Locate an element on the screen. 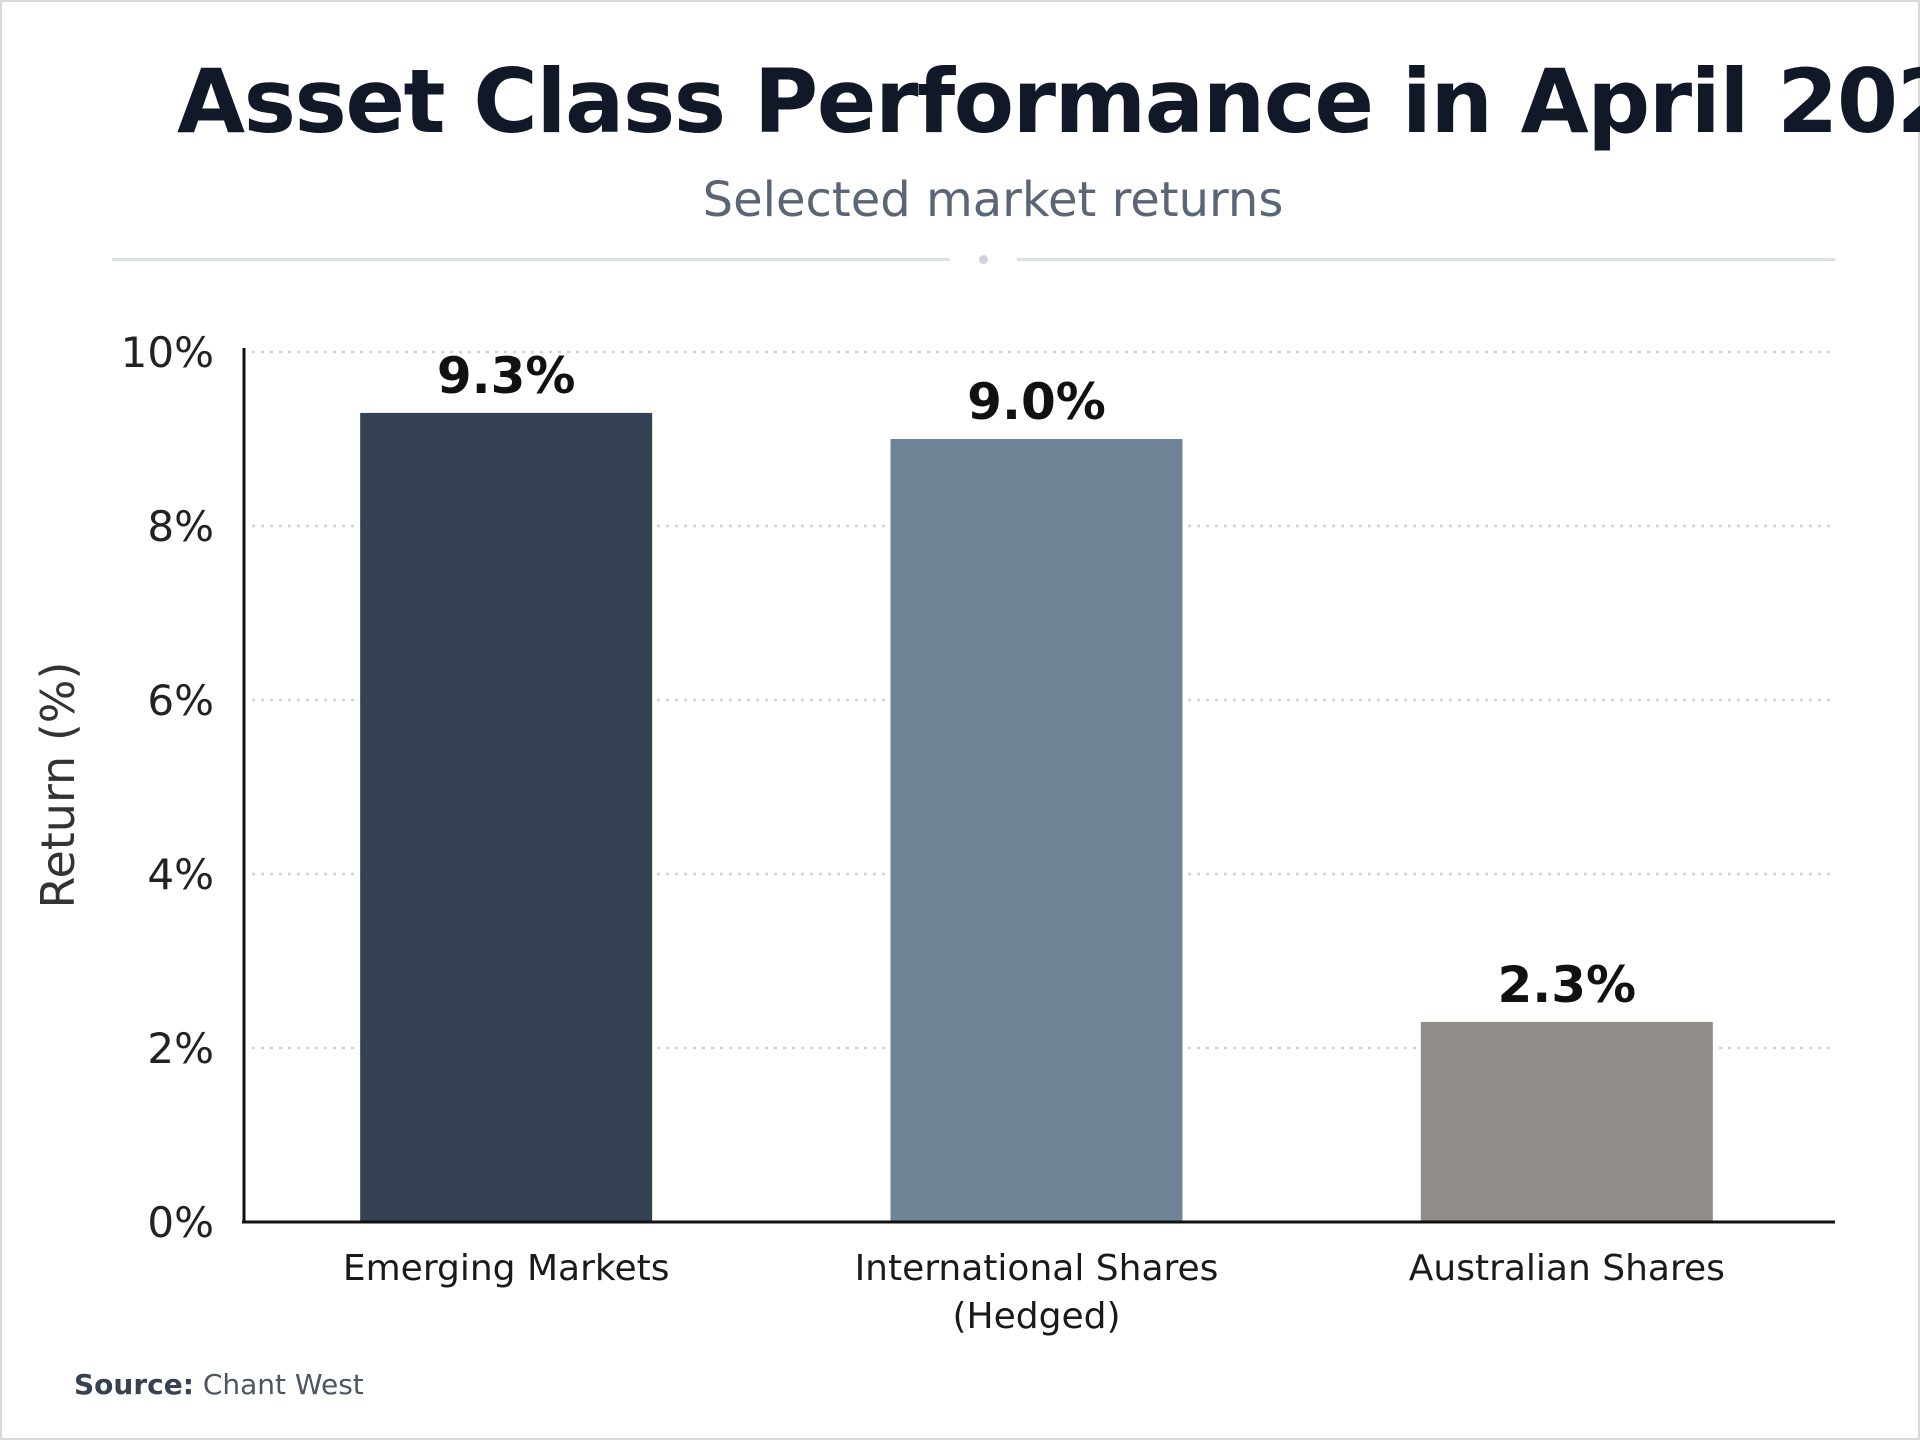 The image size is (1920, 1440). chart-title: Asset Class Performance in April 2026 is located at coordinates (1048, 101).